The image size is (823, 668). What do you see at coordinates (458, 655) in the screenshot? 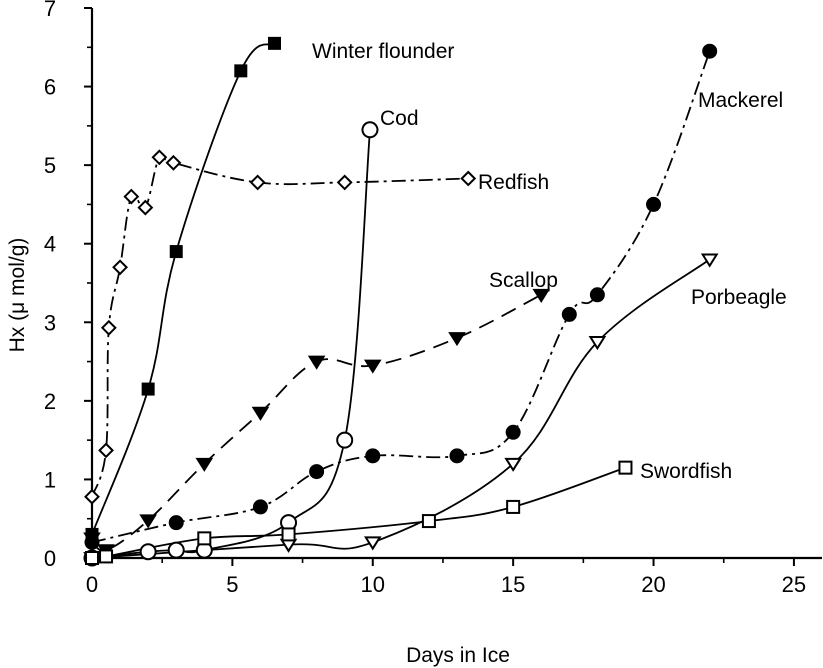
I see `x-axis-title: Days in Ice` at bounding box center [458, 655].